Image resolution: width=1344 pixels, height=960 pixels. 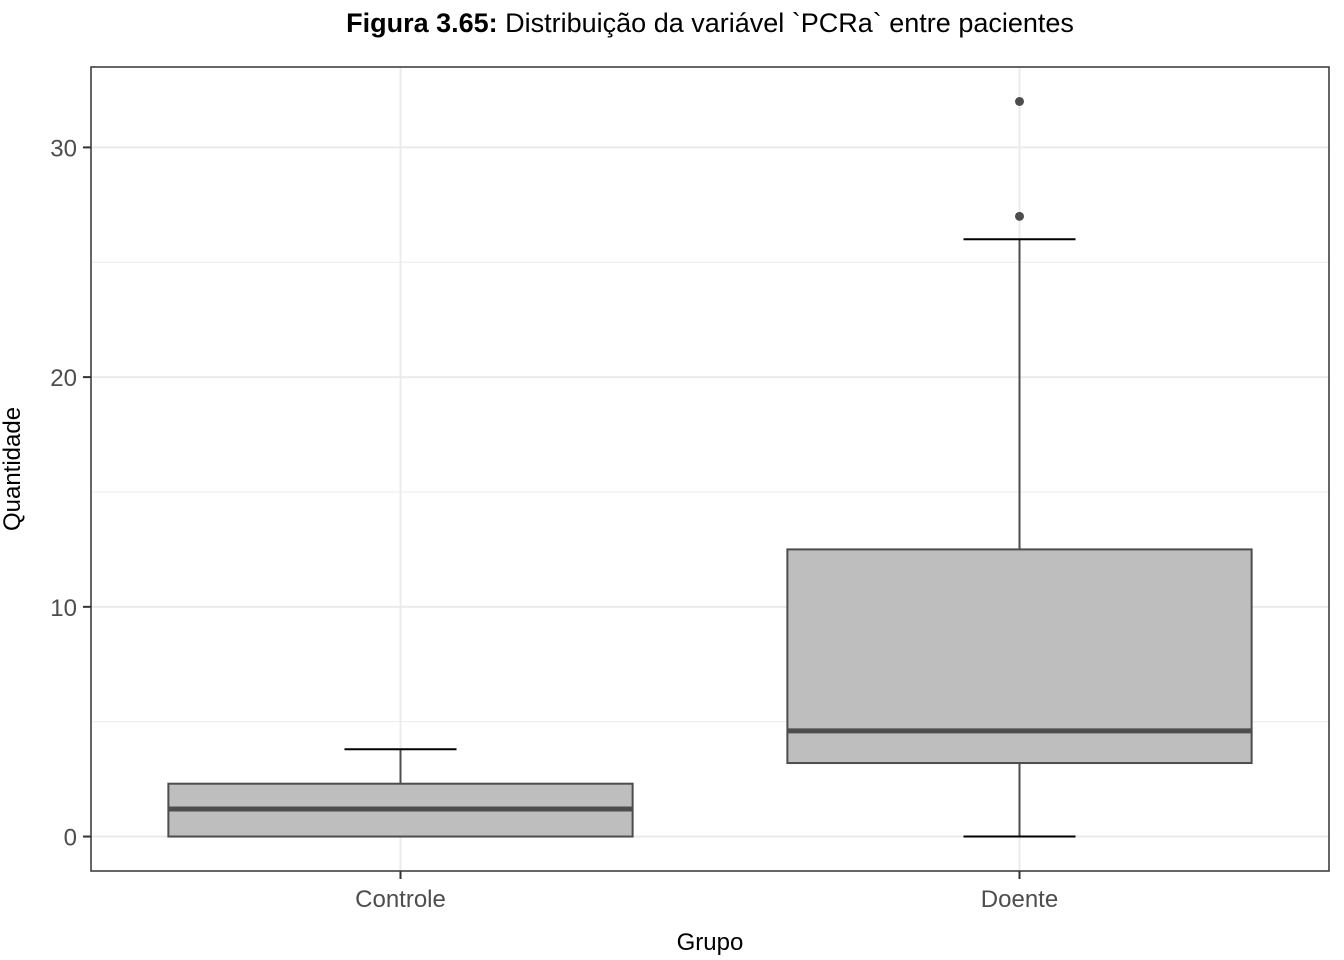 I want to click on y-tick-label: 0, so click(x=70, y=838).